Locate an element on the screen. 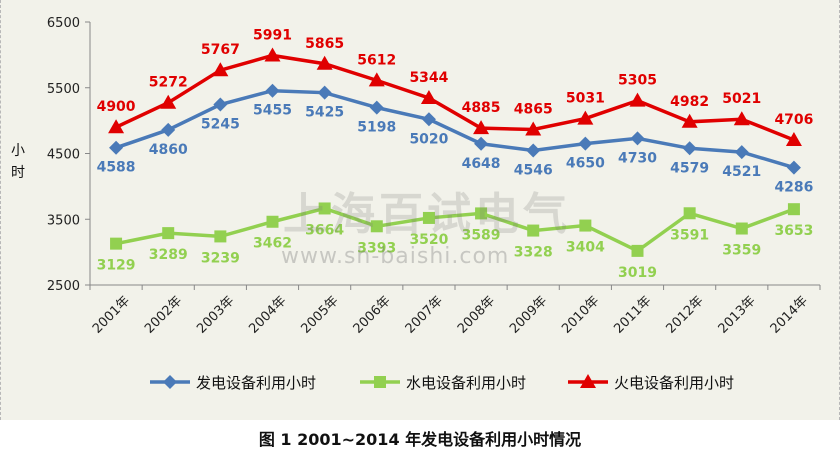 The height and width of the screenshot is (452, 840). data-label: 3239 is located at coordinates (220, 258).